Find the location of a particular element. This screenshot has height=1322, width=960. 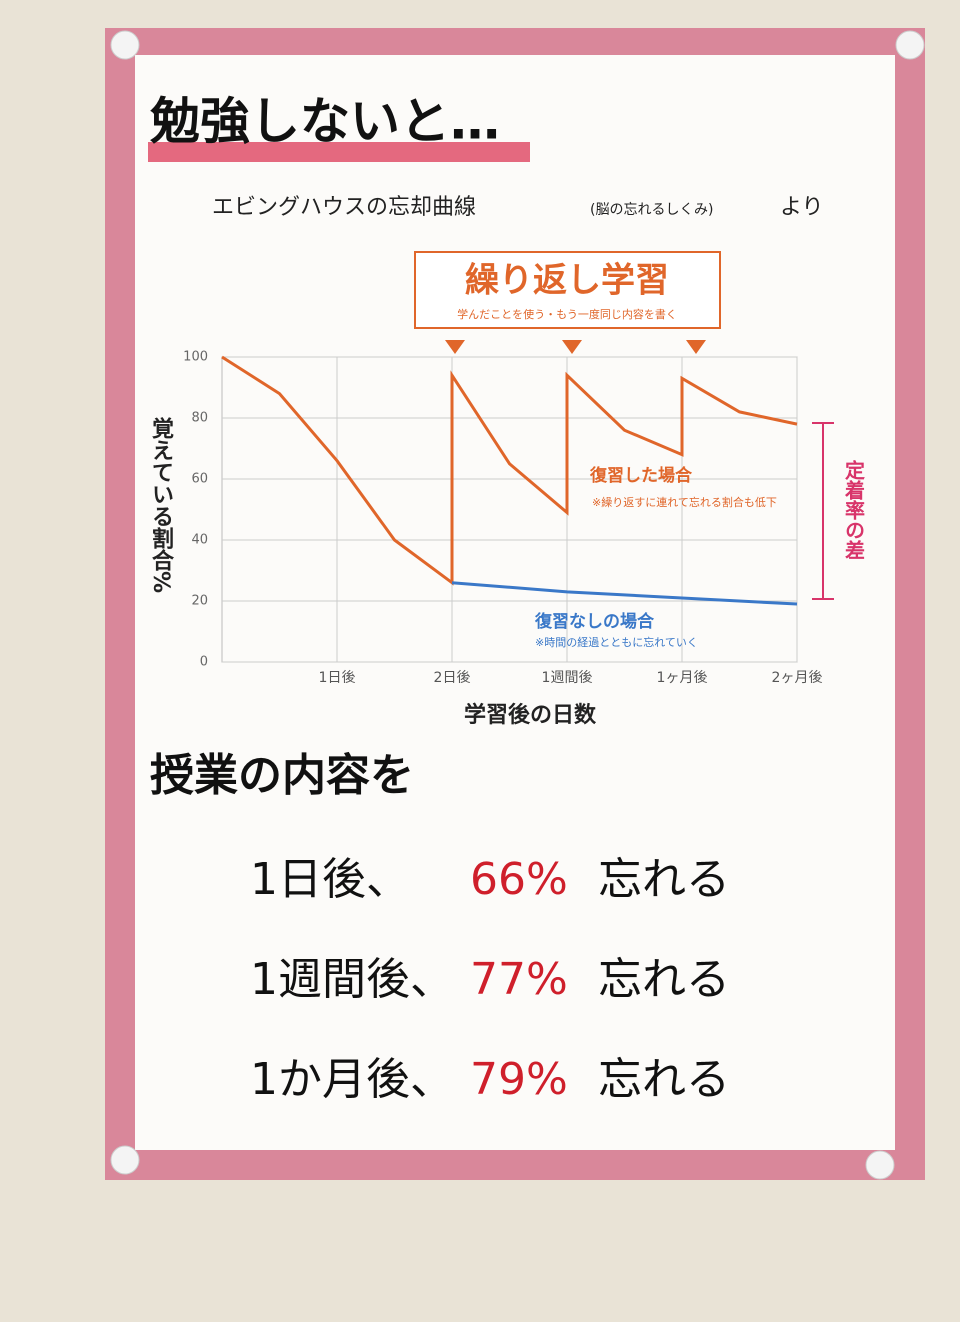

difference-bracket is located at coordinates (823, 511).